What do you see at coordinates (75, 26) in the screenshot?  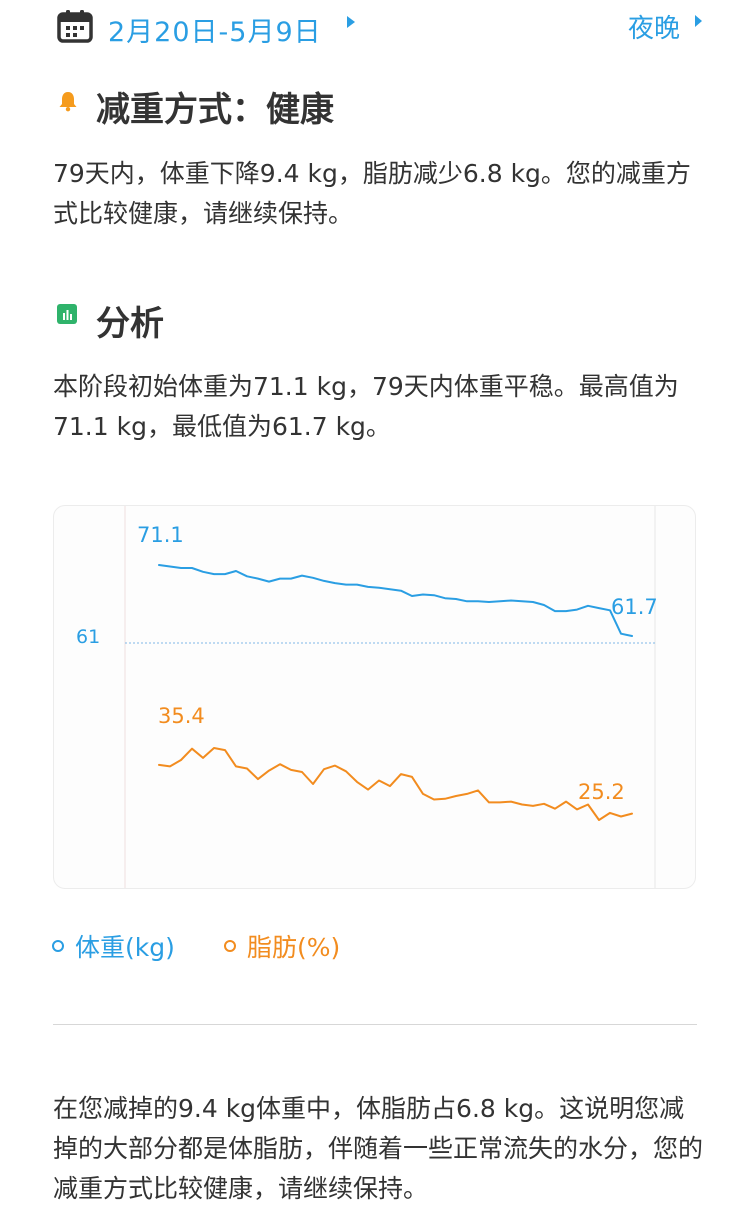 I see `calendar-icon` at bounding box center [75, 26].